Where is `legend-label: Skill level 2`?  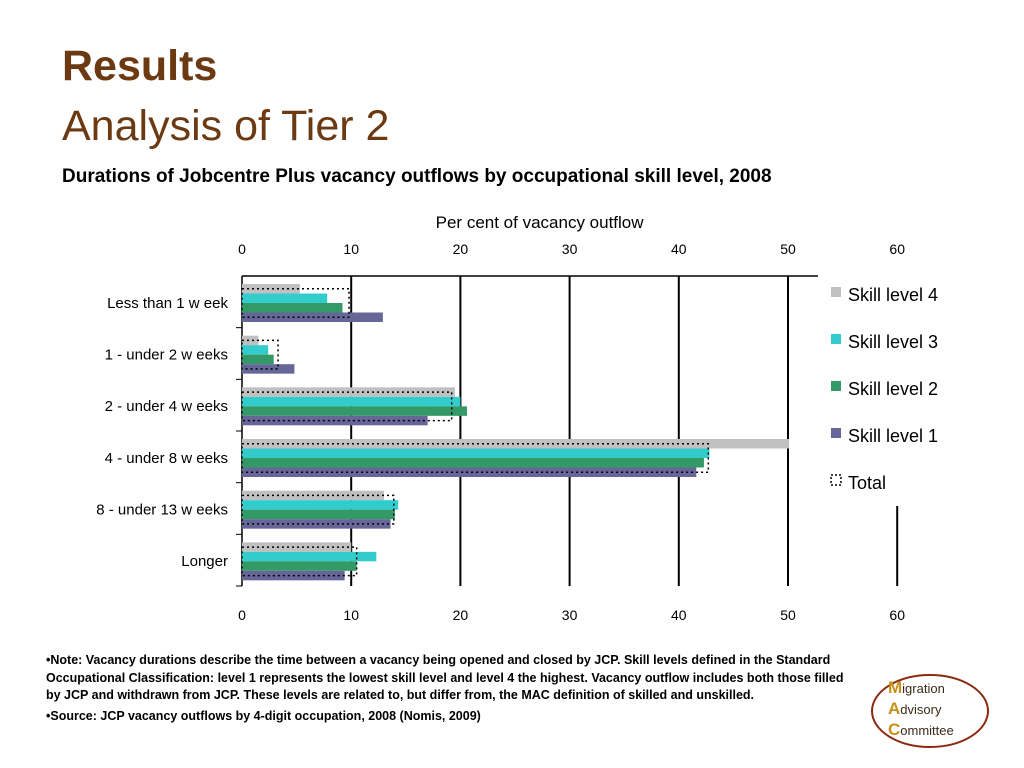
legend-label: Skill level 2 is located at coordinates (893, 389).